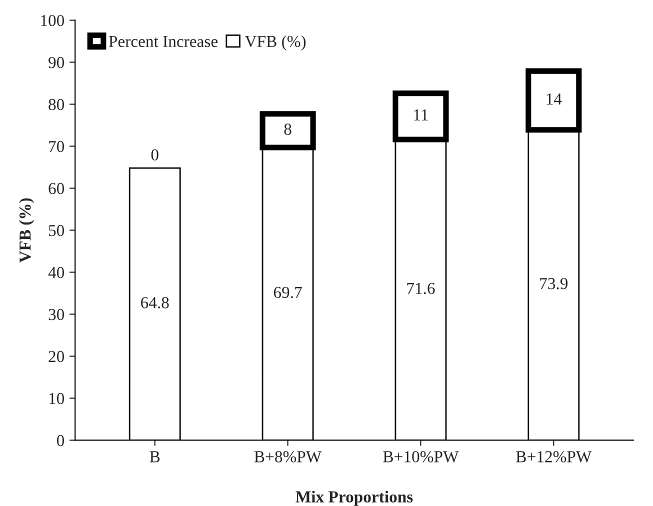 Image resolution: width=653 pixels, height=506 pixels. Describe the element at coordinates (154, 154) in the screenshot. I see `data-label: 0` at that location.